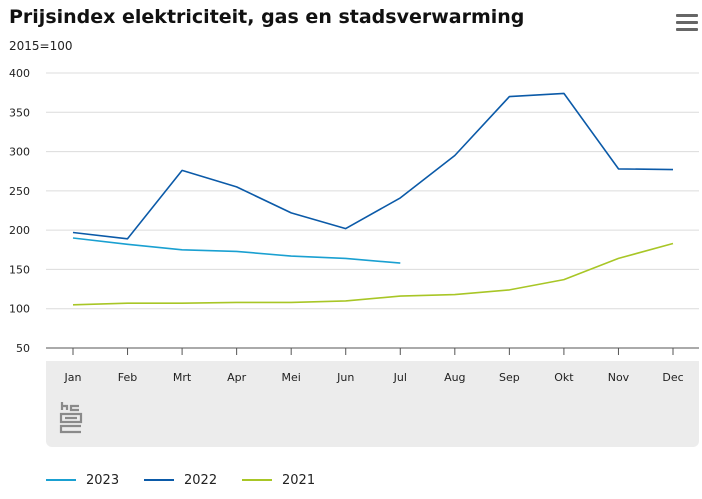 This screenshot has width=702, height=499. I want to click on legend-item-2021: 2021, so click(278, 480).